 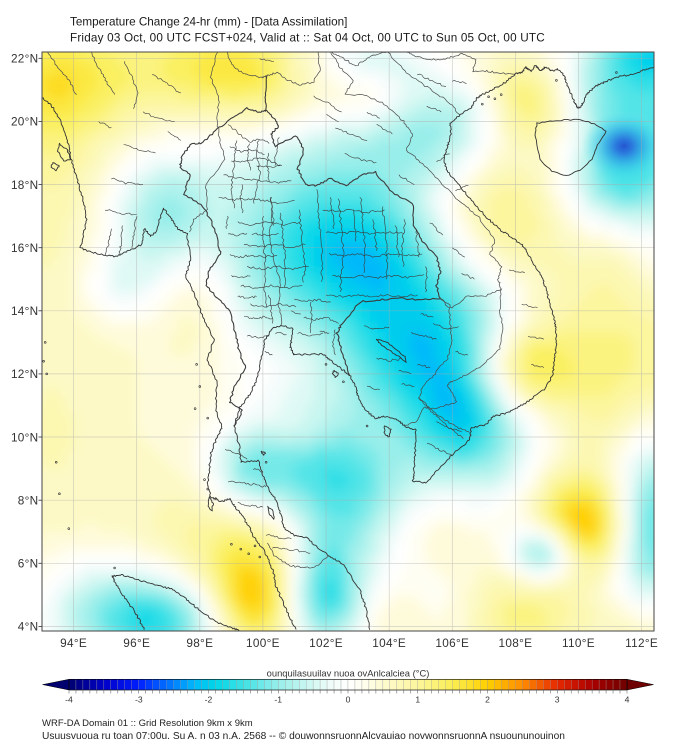 I want to click on svg-text: -4, so click(x=69, y=700).